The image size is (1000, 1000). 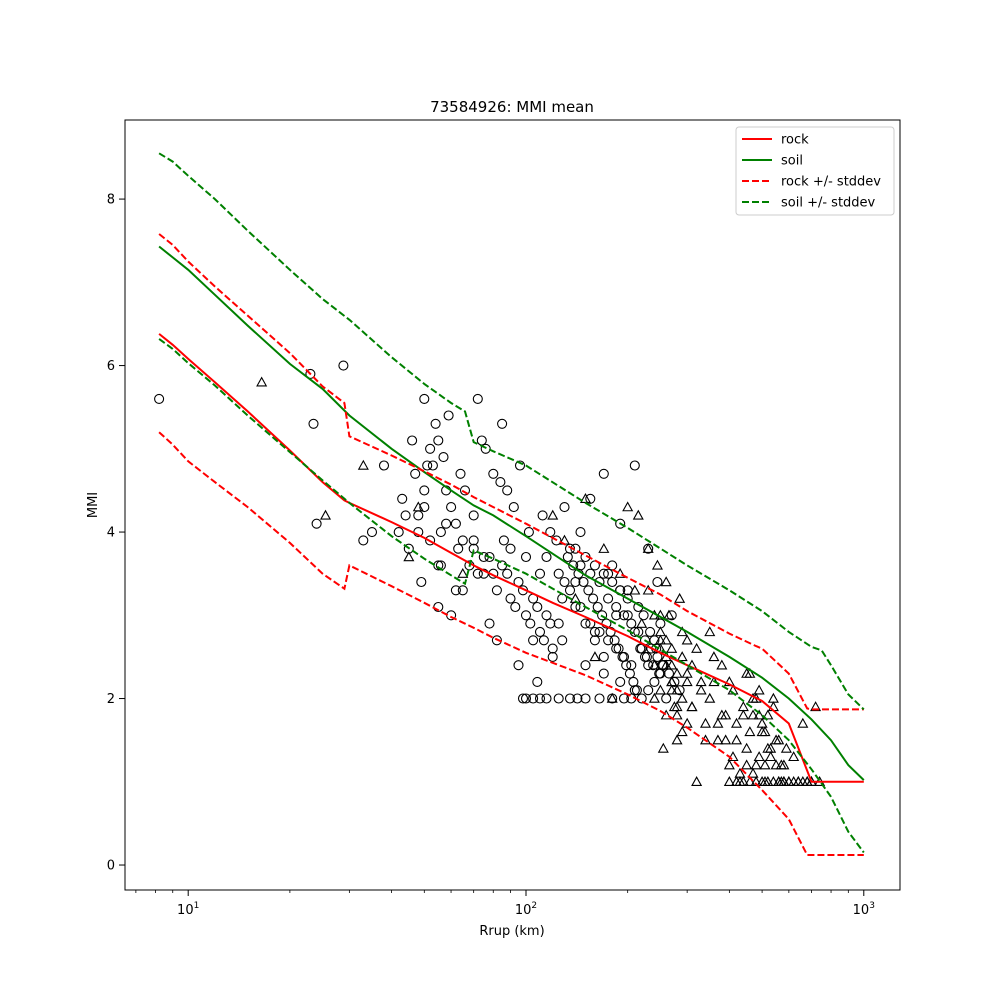 What do you see at coordinates (505, 904) in the screenshot?
I see `x-axis: 10¹ 10² 10³` at bounding box center [505, 904].